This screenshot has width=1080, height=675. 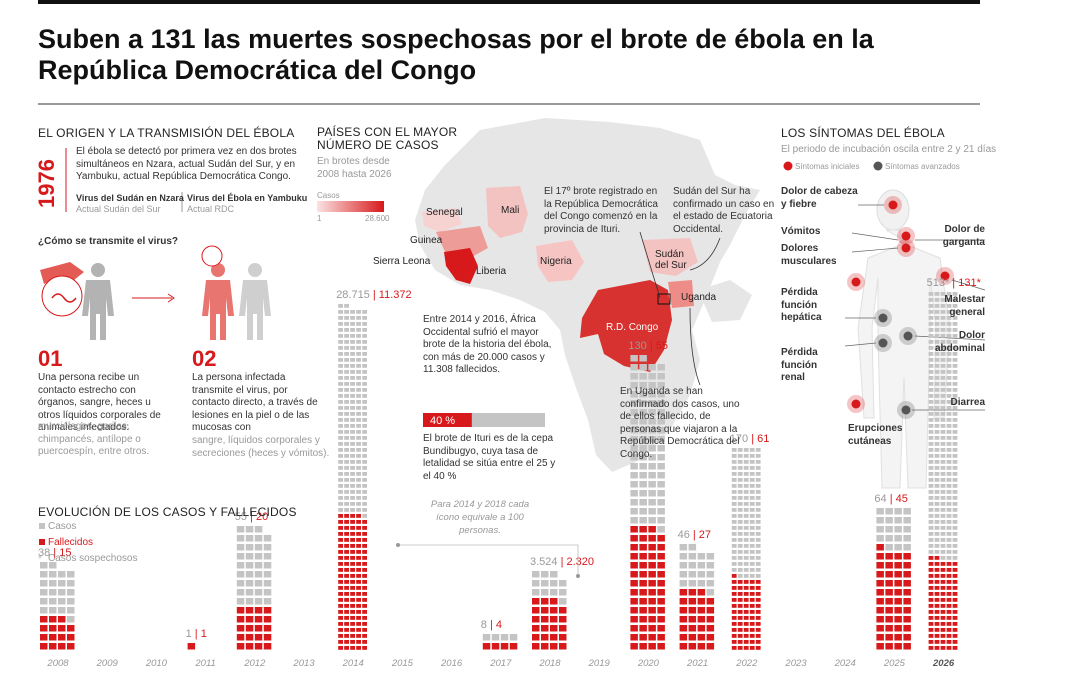 What do you see at coordinates (402, 663) in the screenshot?
I see `year-tick-label: 2015` at bounding box center [402, 663].